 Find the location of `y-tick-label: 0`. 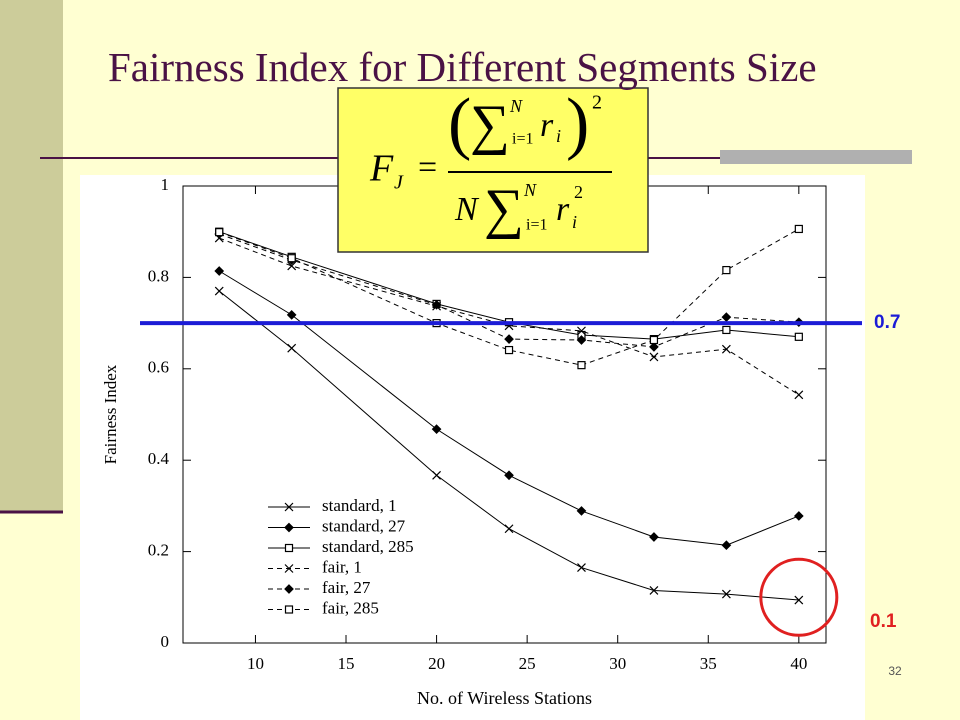

y-tick-label: 0 is located at coordinates (165, 641).